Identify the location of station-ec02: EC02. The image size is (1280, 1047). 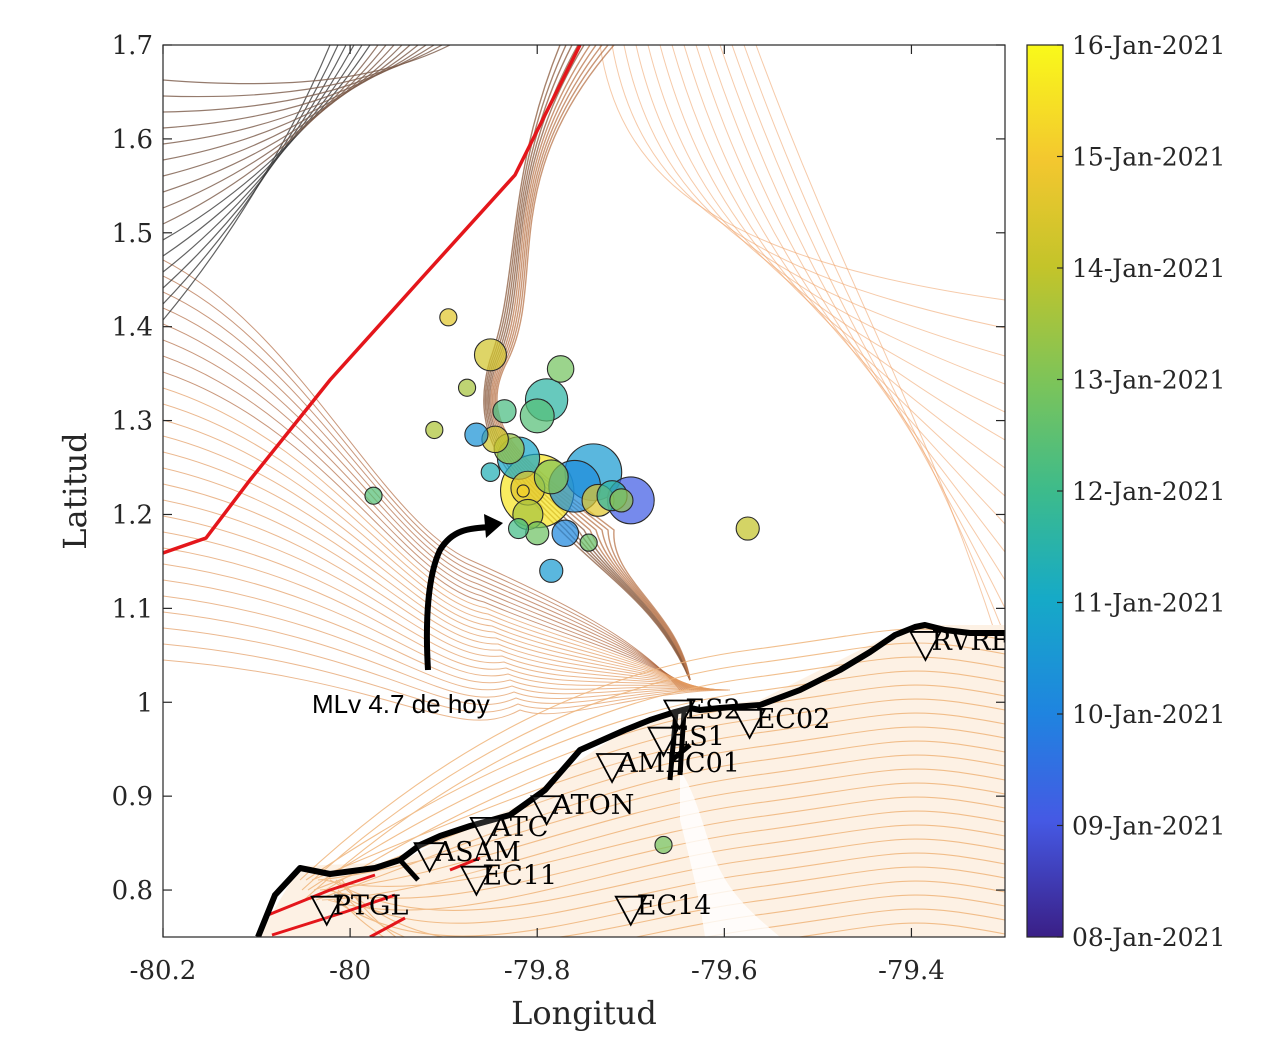
(782, 722).